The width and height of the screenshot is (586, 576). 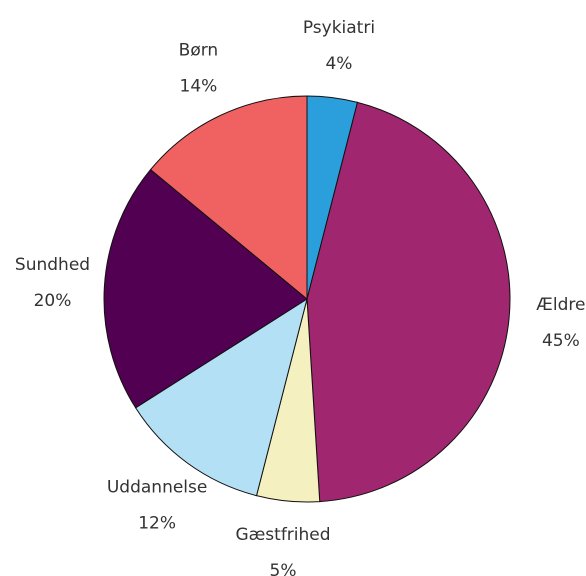 What do you see at coordinates (561, 341) in the screenshot?
I see `slice-value-label: 45%` at bounding box center [561, 341].